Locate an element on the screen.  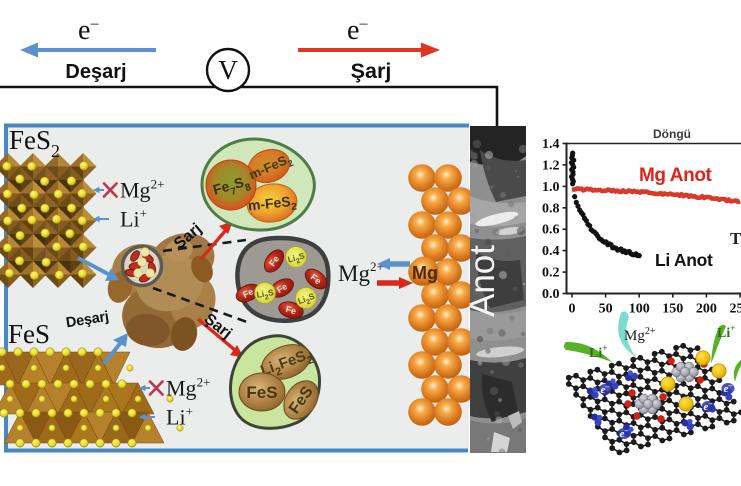
svg-text: Li Anot is located at coordinates (684, 260).